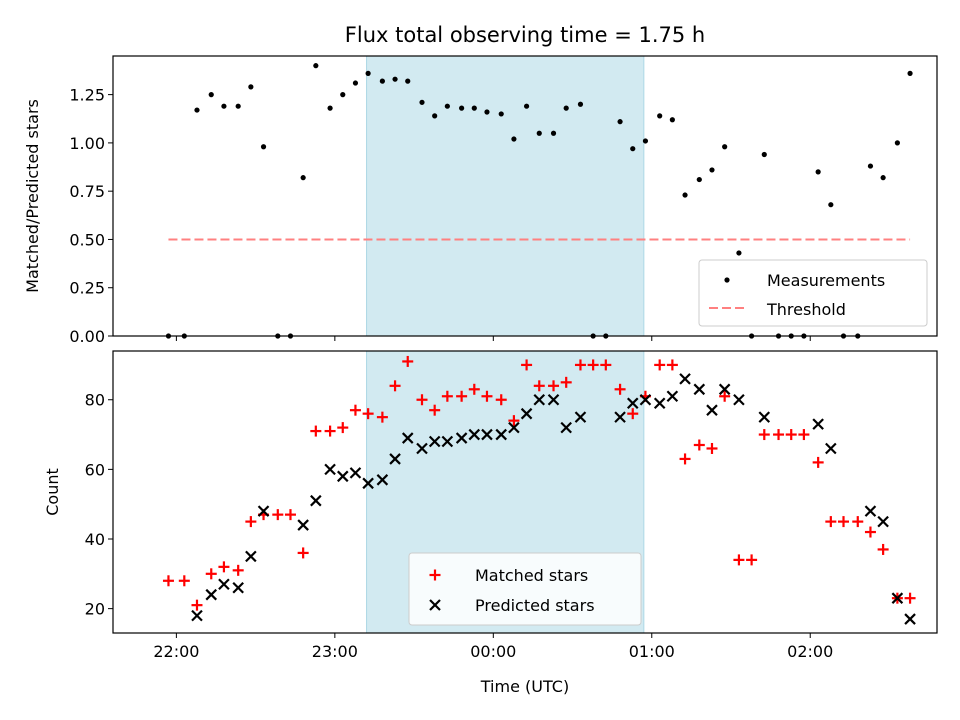  Describe the element at coordinates (813, 293) in the screenshot. I see `top-legend: Measurements Threshold` at that location.